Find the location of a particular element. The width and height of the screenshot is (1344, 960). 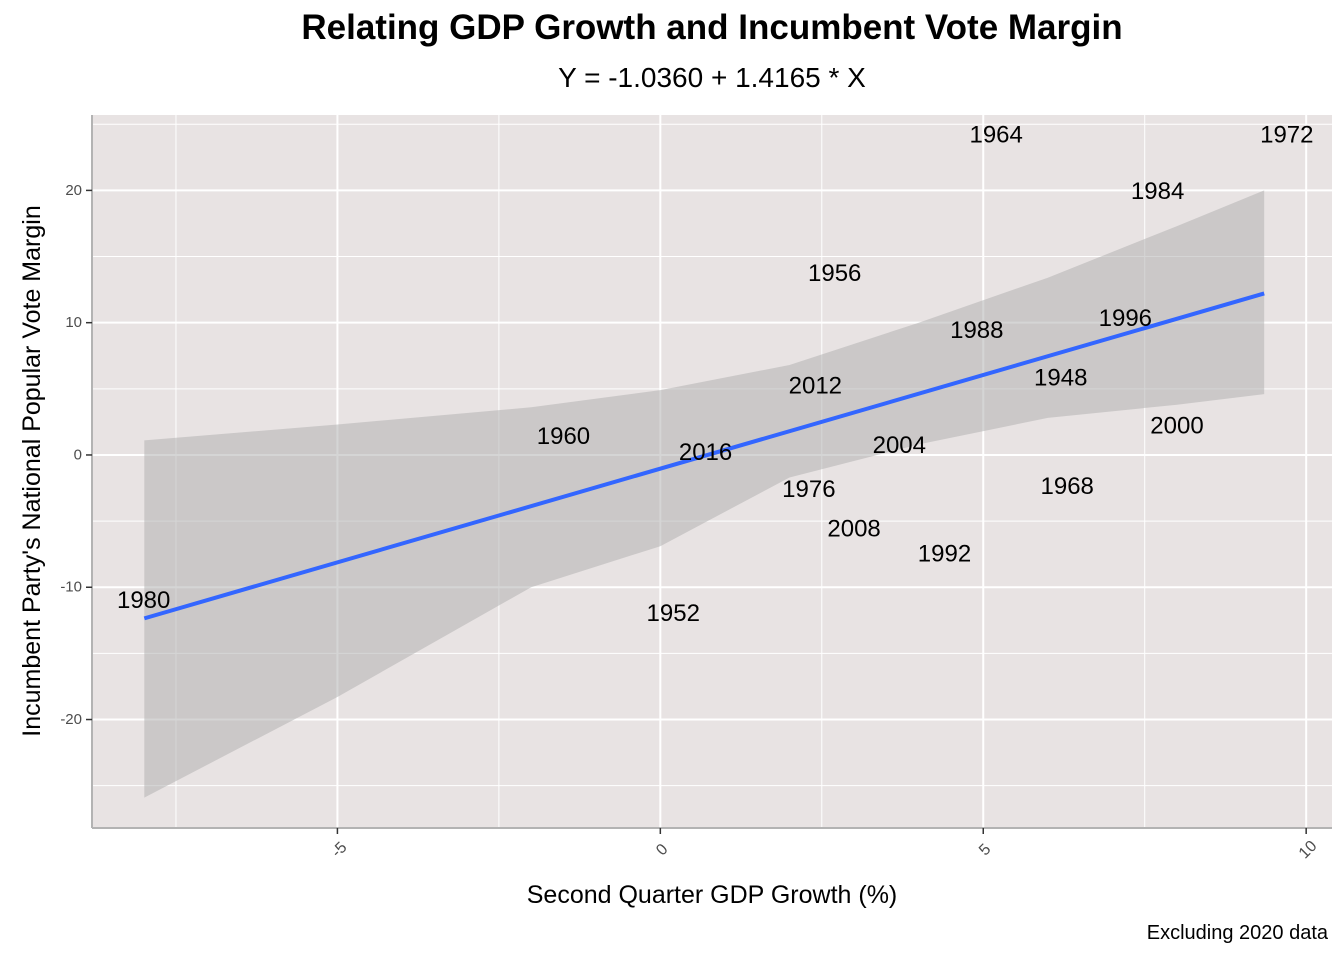

y-tick-label: 20 is located at coordinates (73, 190).